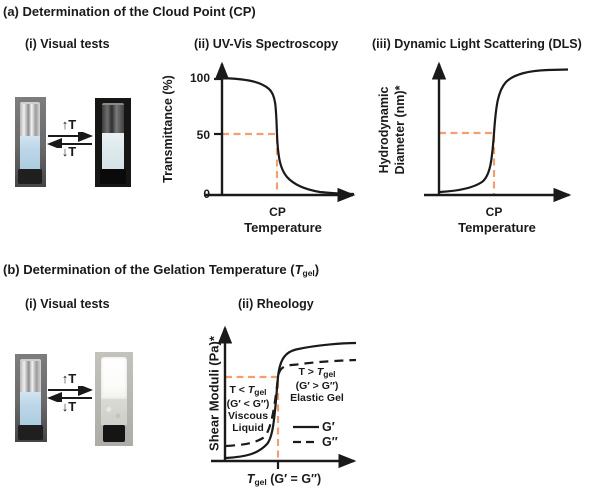 The width and height of the screenshot is (601, 492). What do you see at coordinates (283, 227) in the screenshot?
I see `uvvis-x-label: Temperature` at bounding box center [283, 227].